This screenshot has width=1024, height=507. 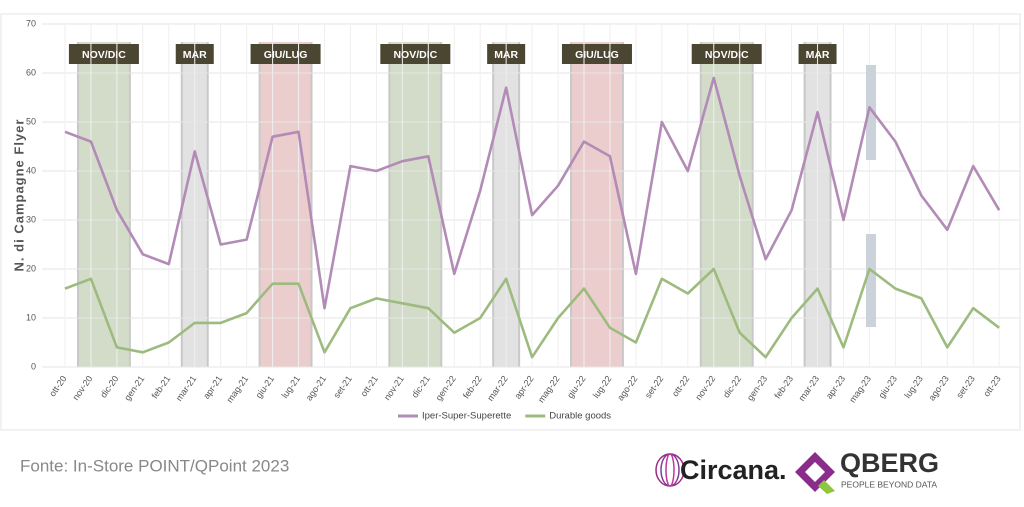 I want to click on x-tick-label: apr-23, so click(x=835, y=387).